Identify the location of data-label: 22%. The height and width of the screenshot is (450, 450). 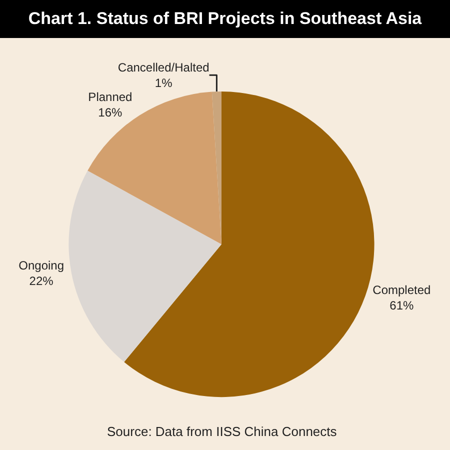
(41, 281).